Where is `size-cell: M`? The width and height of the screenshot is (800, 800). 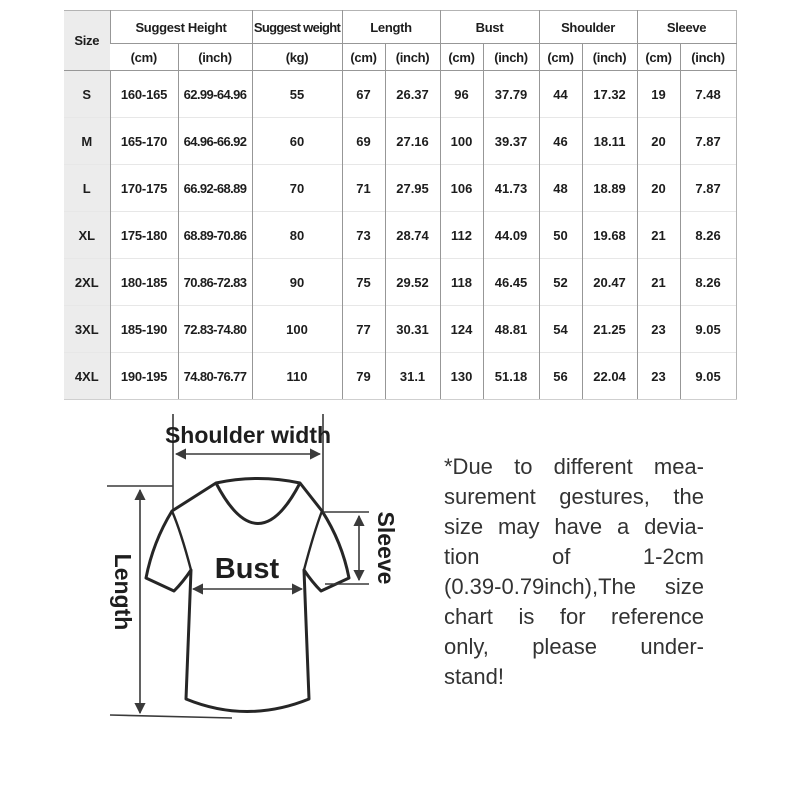 size-cell: M is located at coordinates (87, 141).